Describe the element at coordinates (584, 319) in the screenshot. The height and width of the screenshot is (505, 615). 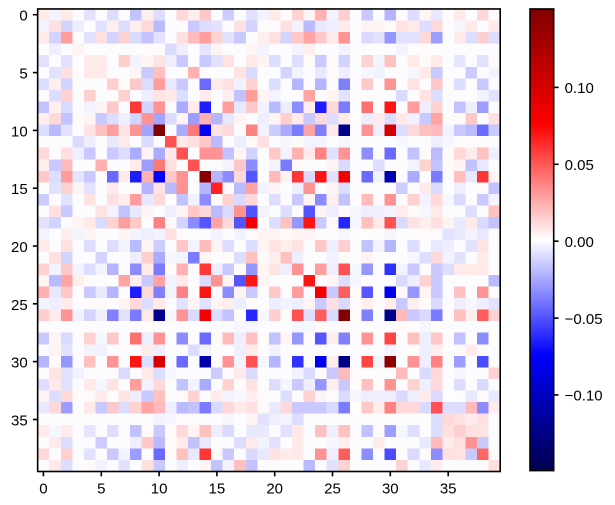
I see `svg-text: −0.05` at that location.